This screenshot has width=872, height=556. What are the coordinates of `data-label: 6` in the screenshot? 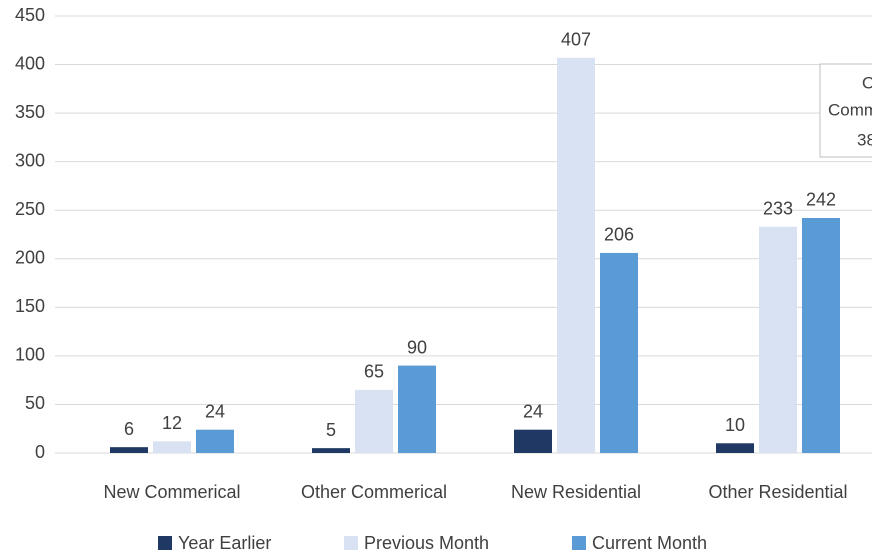 It's located at (129, 429).